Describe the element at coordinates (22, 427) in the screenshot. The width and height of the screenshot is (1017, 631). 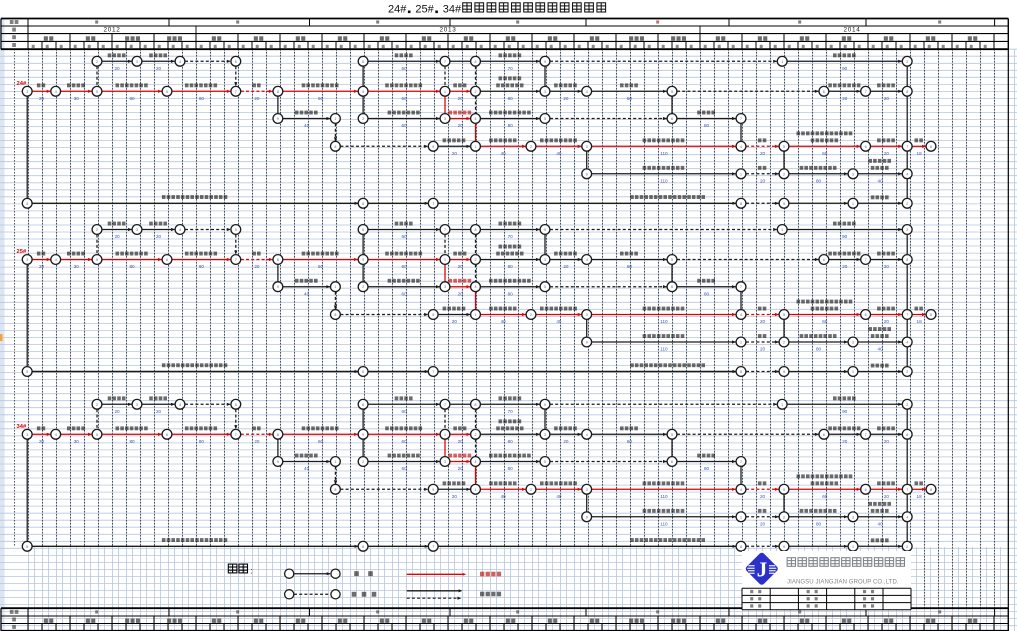
I see `svg-text: 34#` at that location.